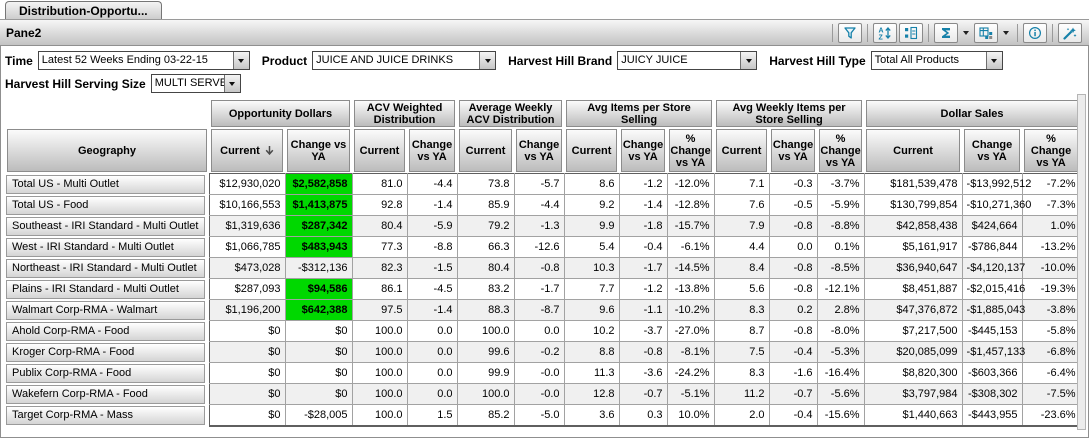 Image resolution: width=1089 pixels, height=439 pixels. Describe the element at coordinates (966, 33) in the screenshot. I see `sum-dropdown-arrow` at that location.